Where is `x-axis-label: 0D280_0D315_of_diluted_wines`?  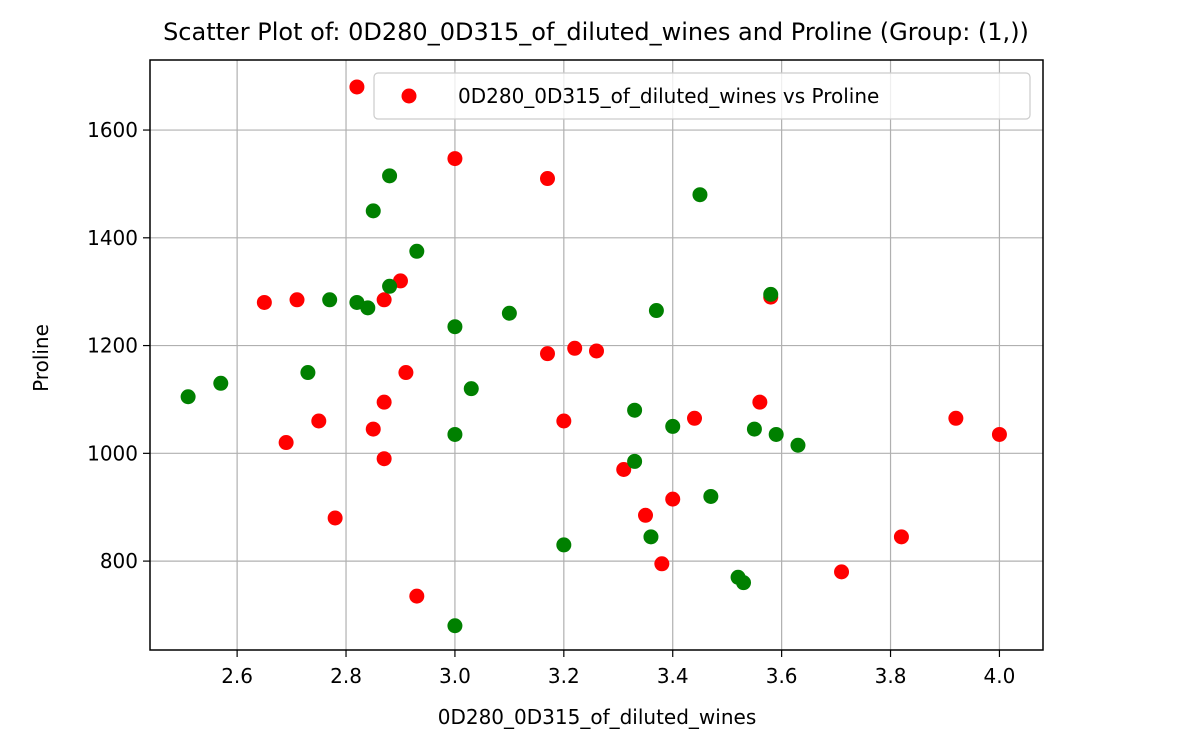
x-axis-label: 0D280_0D315_of_diluted_wines is located at coordinates (597, 717).